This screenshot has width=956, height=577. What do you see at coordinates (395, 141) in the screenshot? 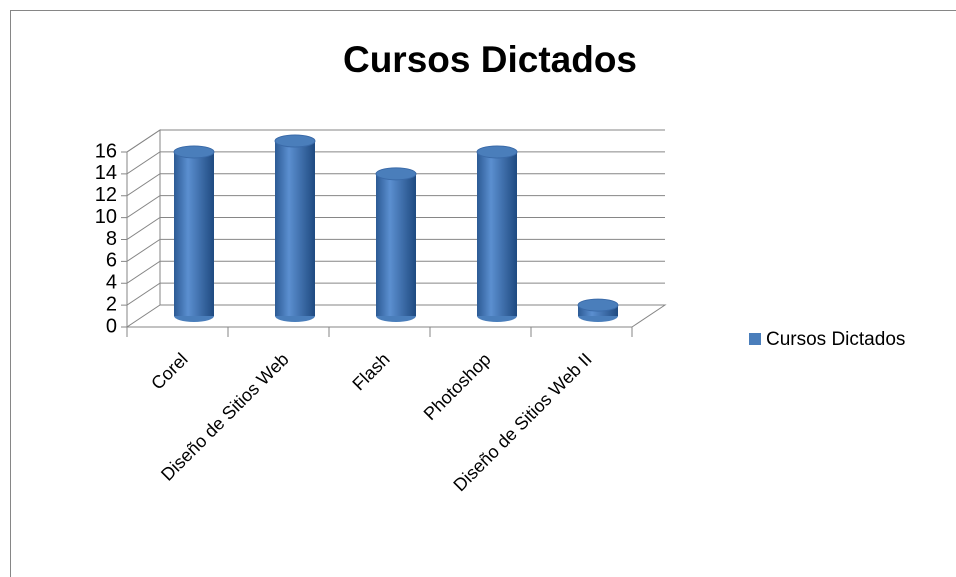
I see `grid-line` at bounding box center [395, 141].